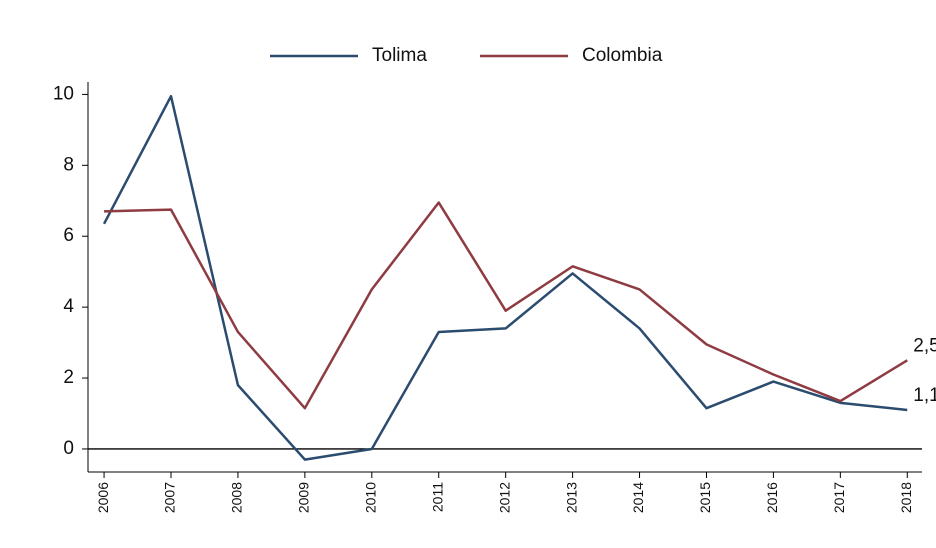 The width and height of the screenshot is (936, 548). Describe the element at coordinates (304, 497) in the screenshot. I see `x-tick-label: 2009` at that location.